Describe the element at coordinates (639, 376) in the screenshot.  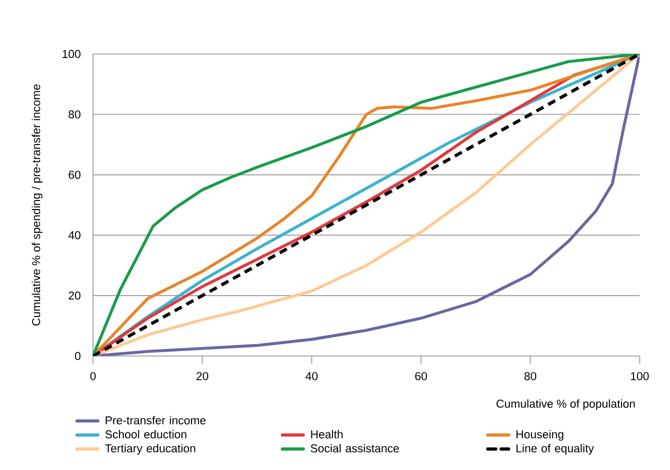
I see `x-tick-label: 100` at that location.